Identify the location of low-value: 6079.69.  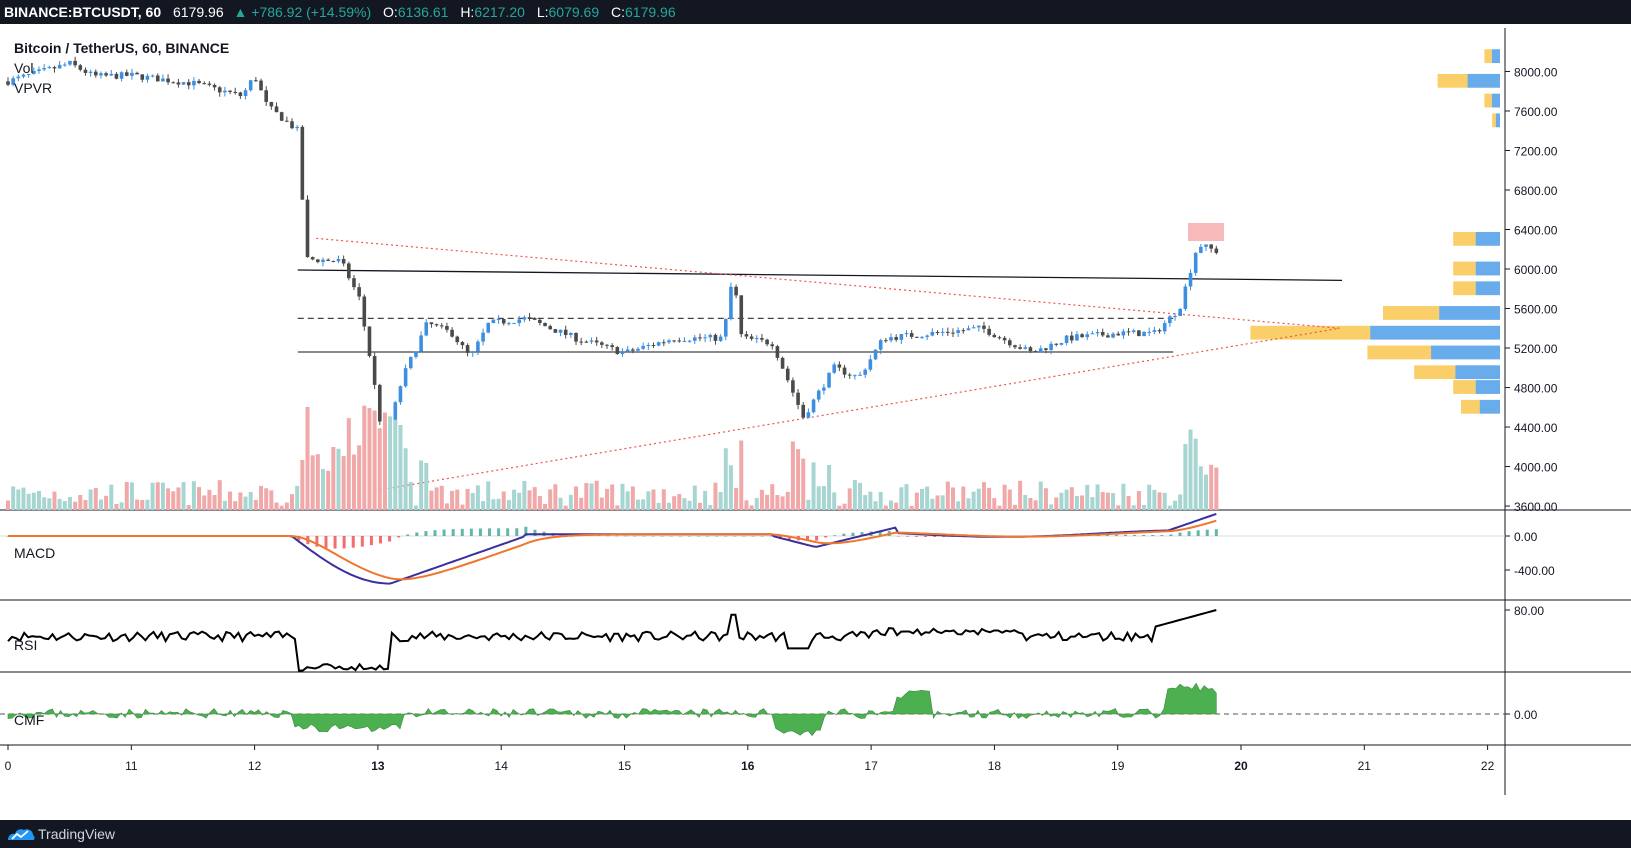
(574, 12).